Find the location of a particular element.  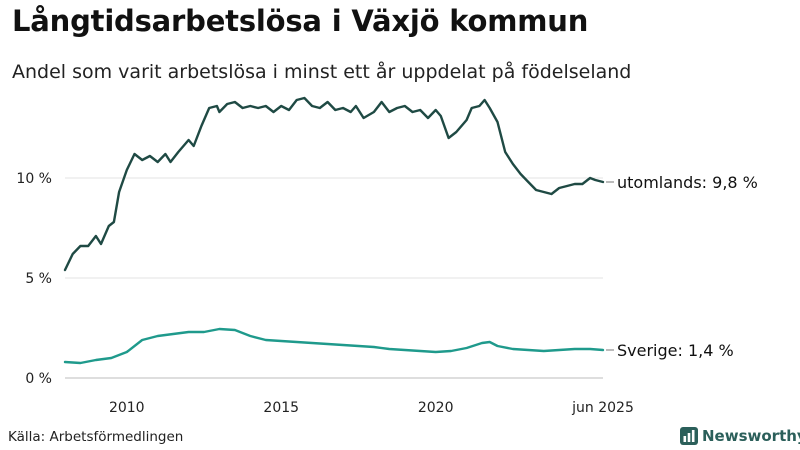

series-line-sverige is located at coordinates (334, 346).